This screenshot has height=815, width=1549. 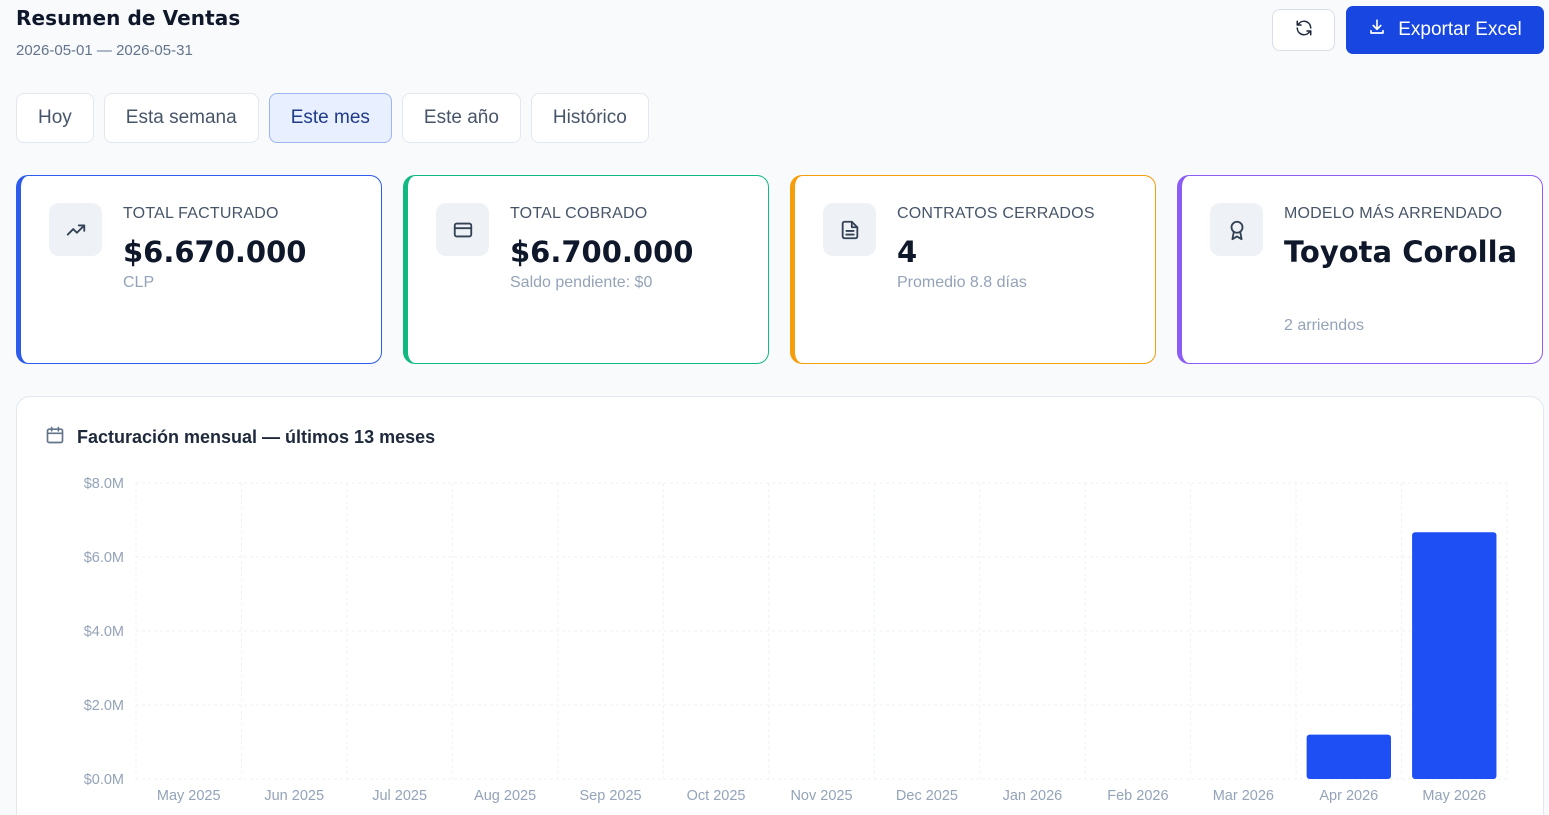 What do you see at coordinates (104, 558) in the screenshot?
I see `y-tick-label: $6.0M` at bounding box center [104, 558].